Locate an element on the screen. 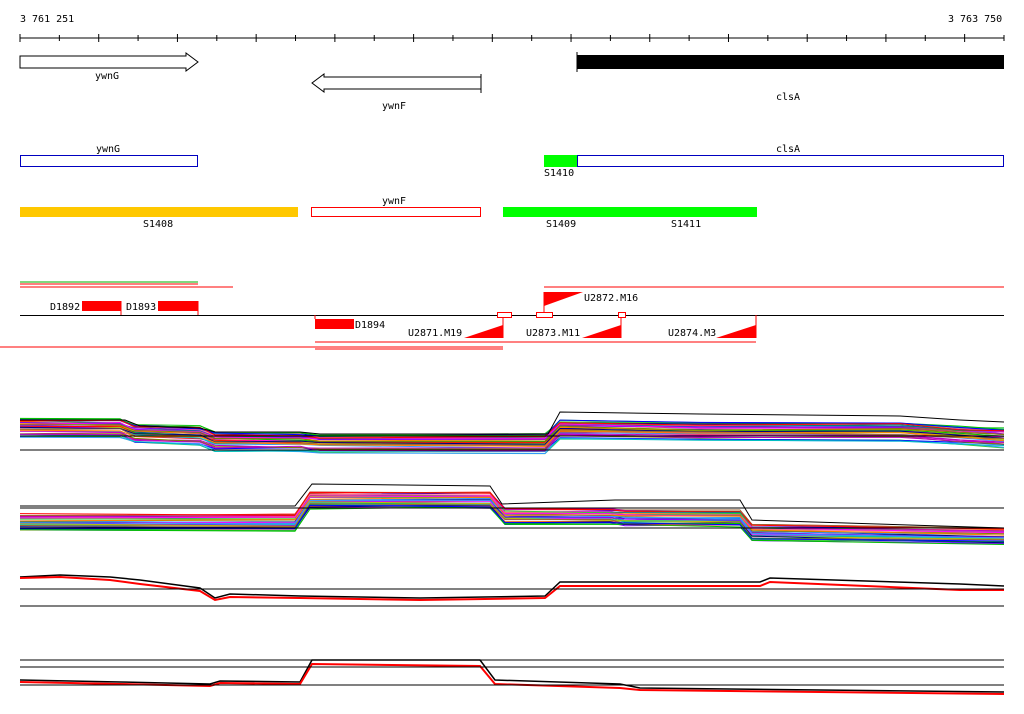 This screenshot has height=714, width=1024. feature-d1892 is located at coordinates (101, 306).